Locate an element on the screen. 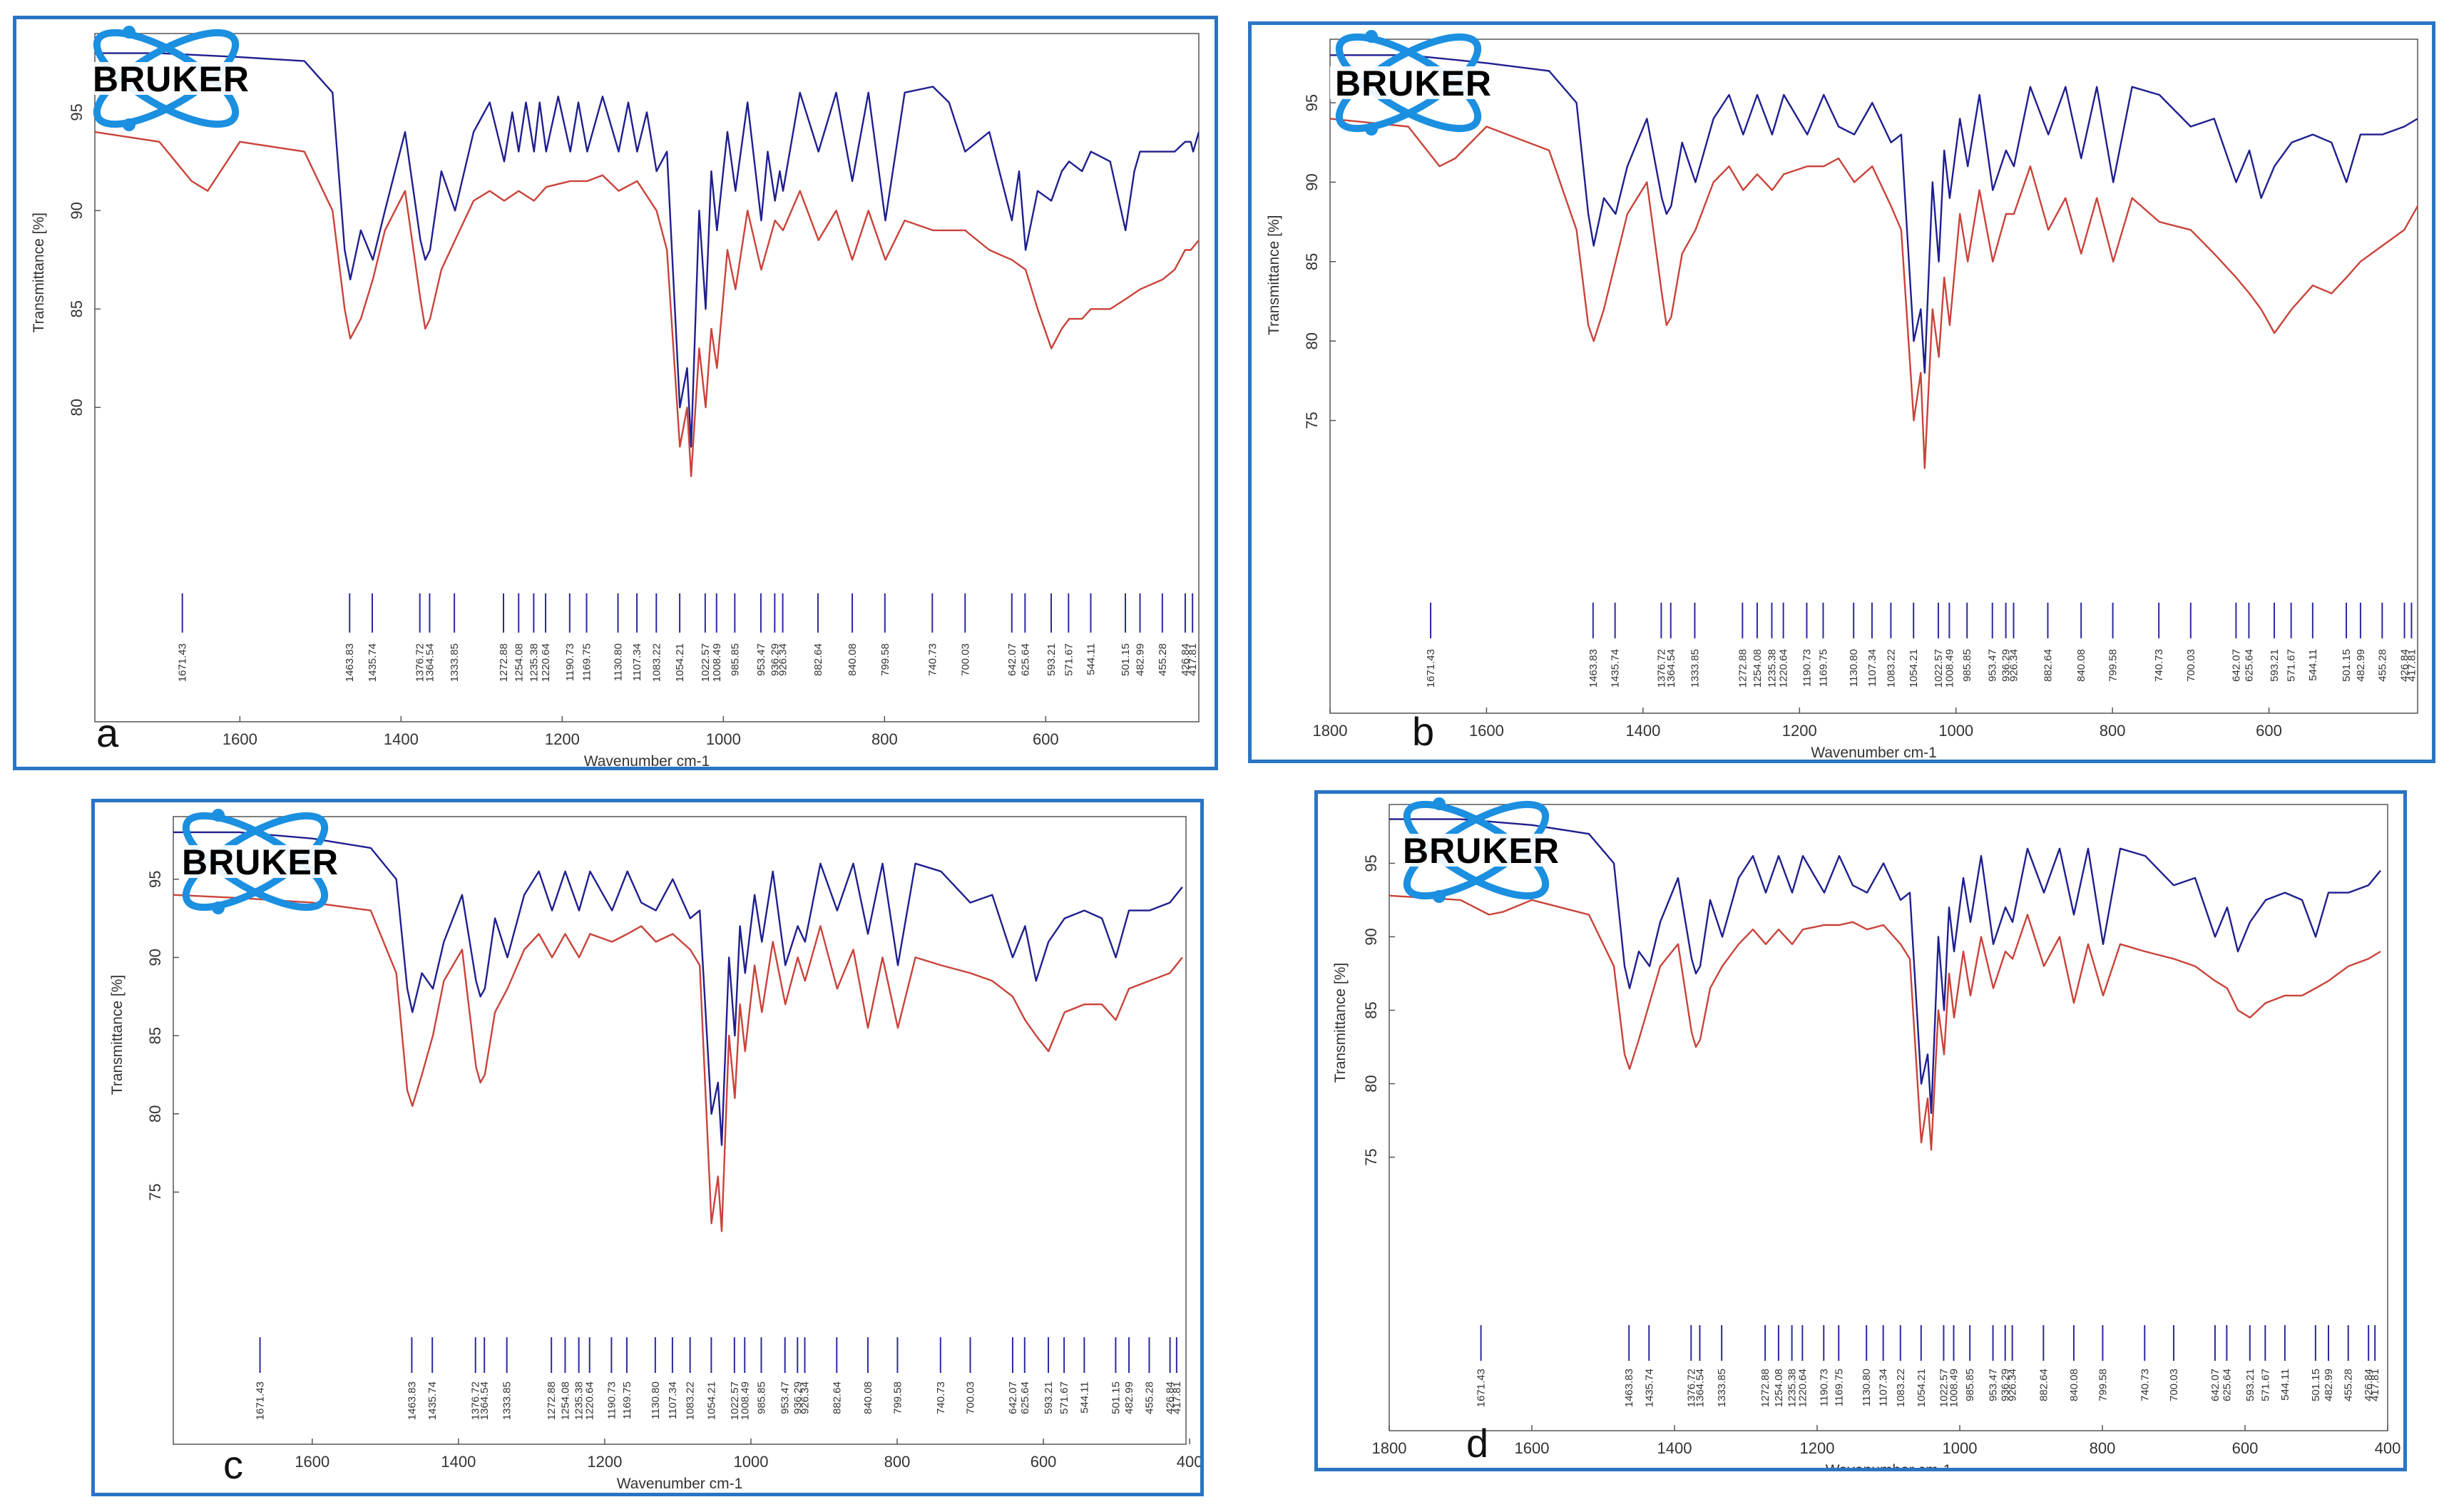 Image resolution: width=2444 pixels, height=1512 pixels. peak-label: 1463.83 is located at coordinates (350, 662).